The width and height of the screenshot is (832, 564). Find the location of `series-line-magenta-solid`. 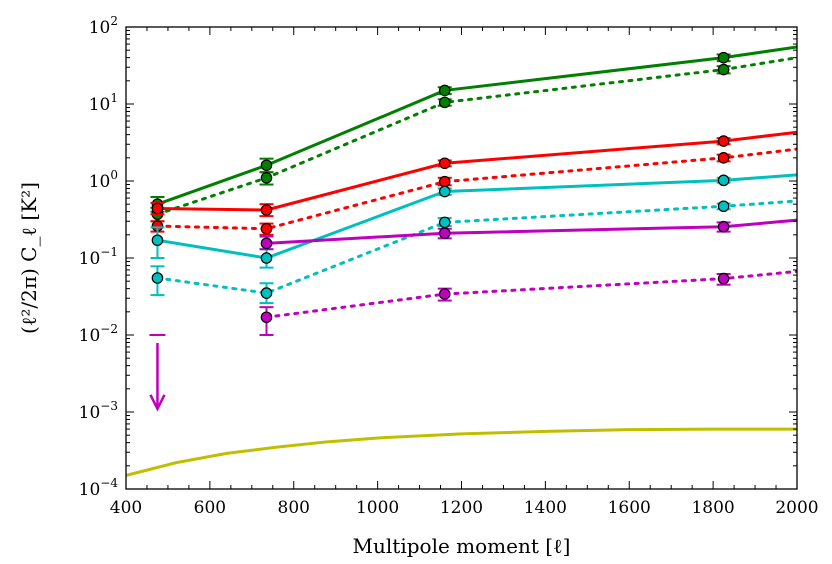

series-line-magenta-solid is located at coordinates (531, 231).